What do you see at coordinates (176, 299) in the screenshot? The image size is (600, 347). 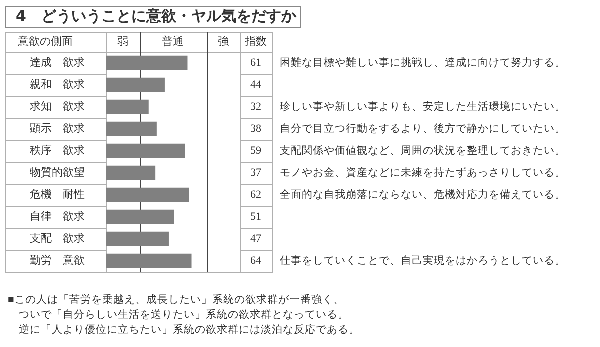 I see `text: ■この人は「苦労を乗越え、成長したい」系統の欲求群が一番強く、` at bounding box center [176, 299].